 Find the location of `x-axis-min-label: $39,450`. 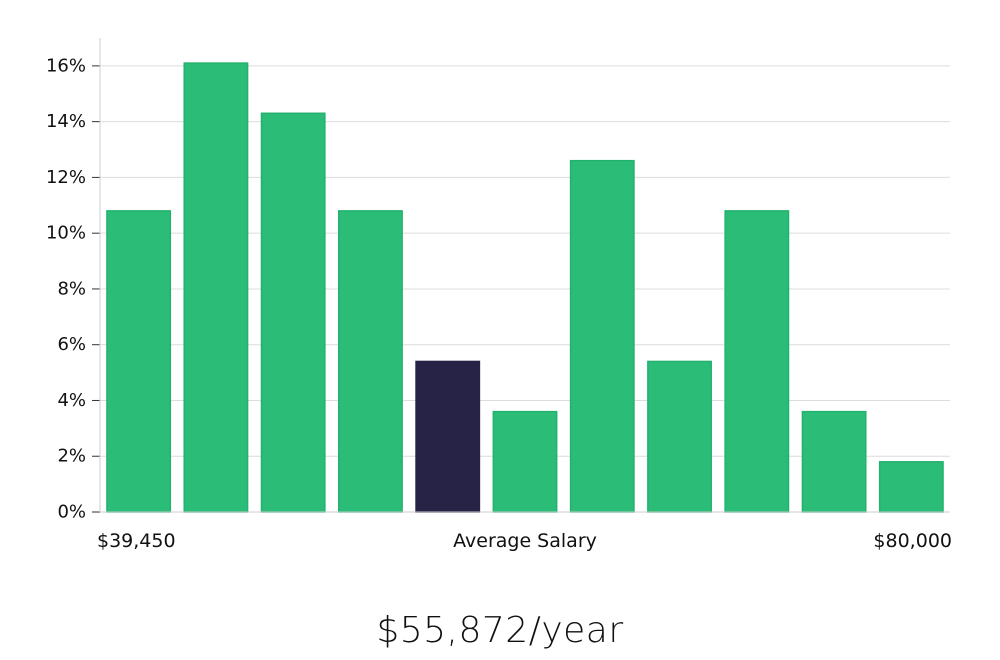

x-axis-min-label: $39,450 is located at coordinates (136, 541).